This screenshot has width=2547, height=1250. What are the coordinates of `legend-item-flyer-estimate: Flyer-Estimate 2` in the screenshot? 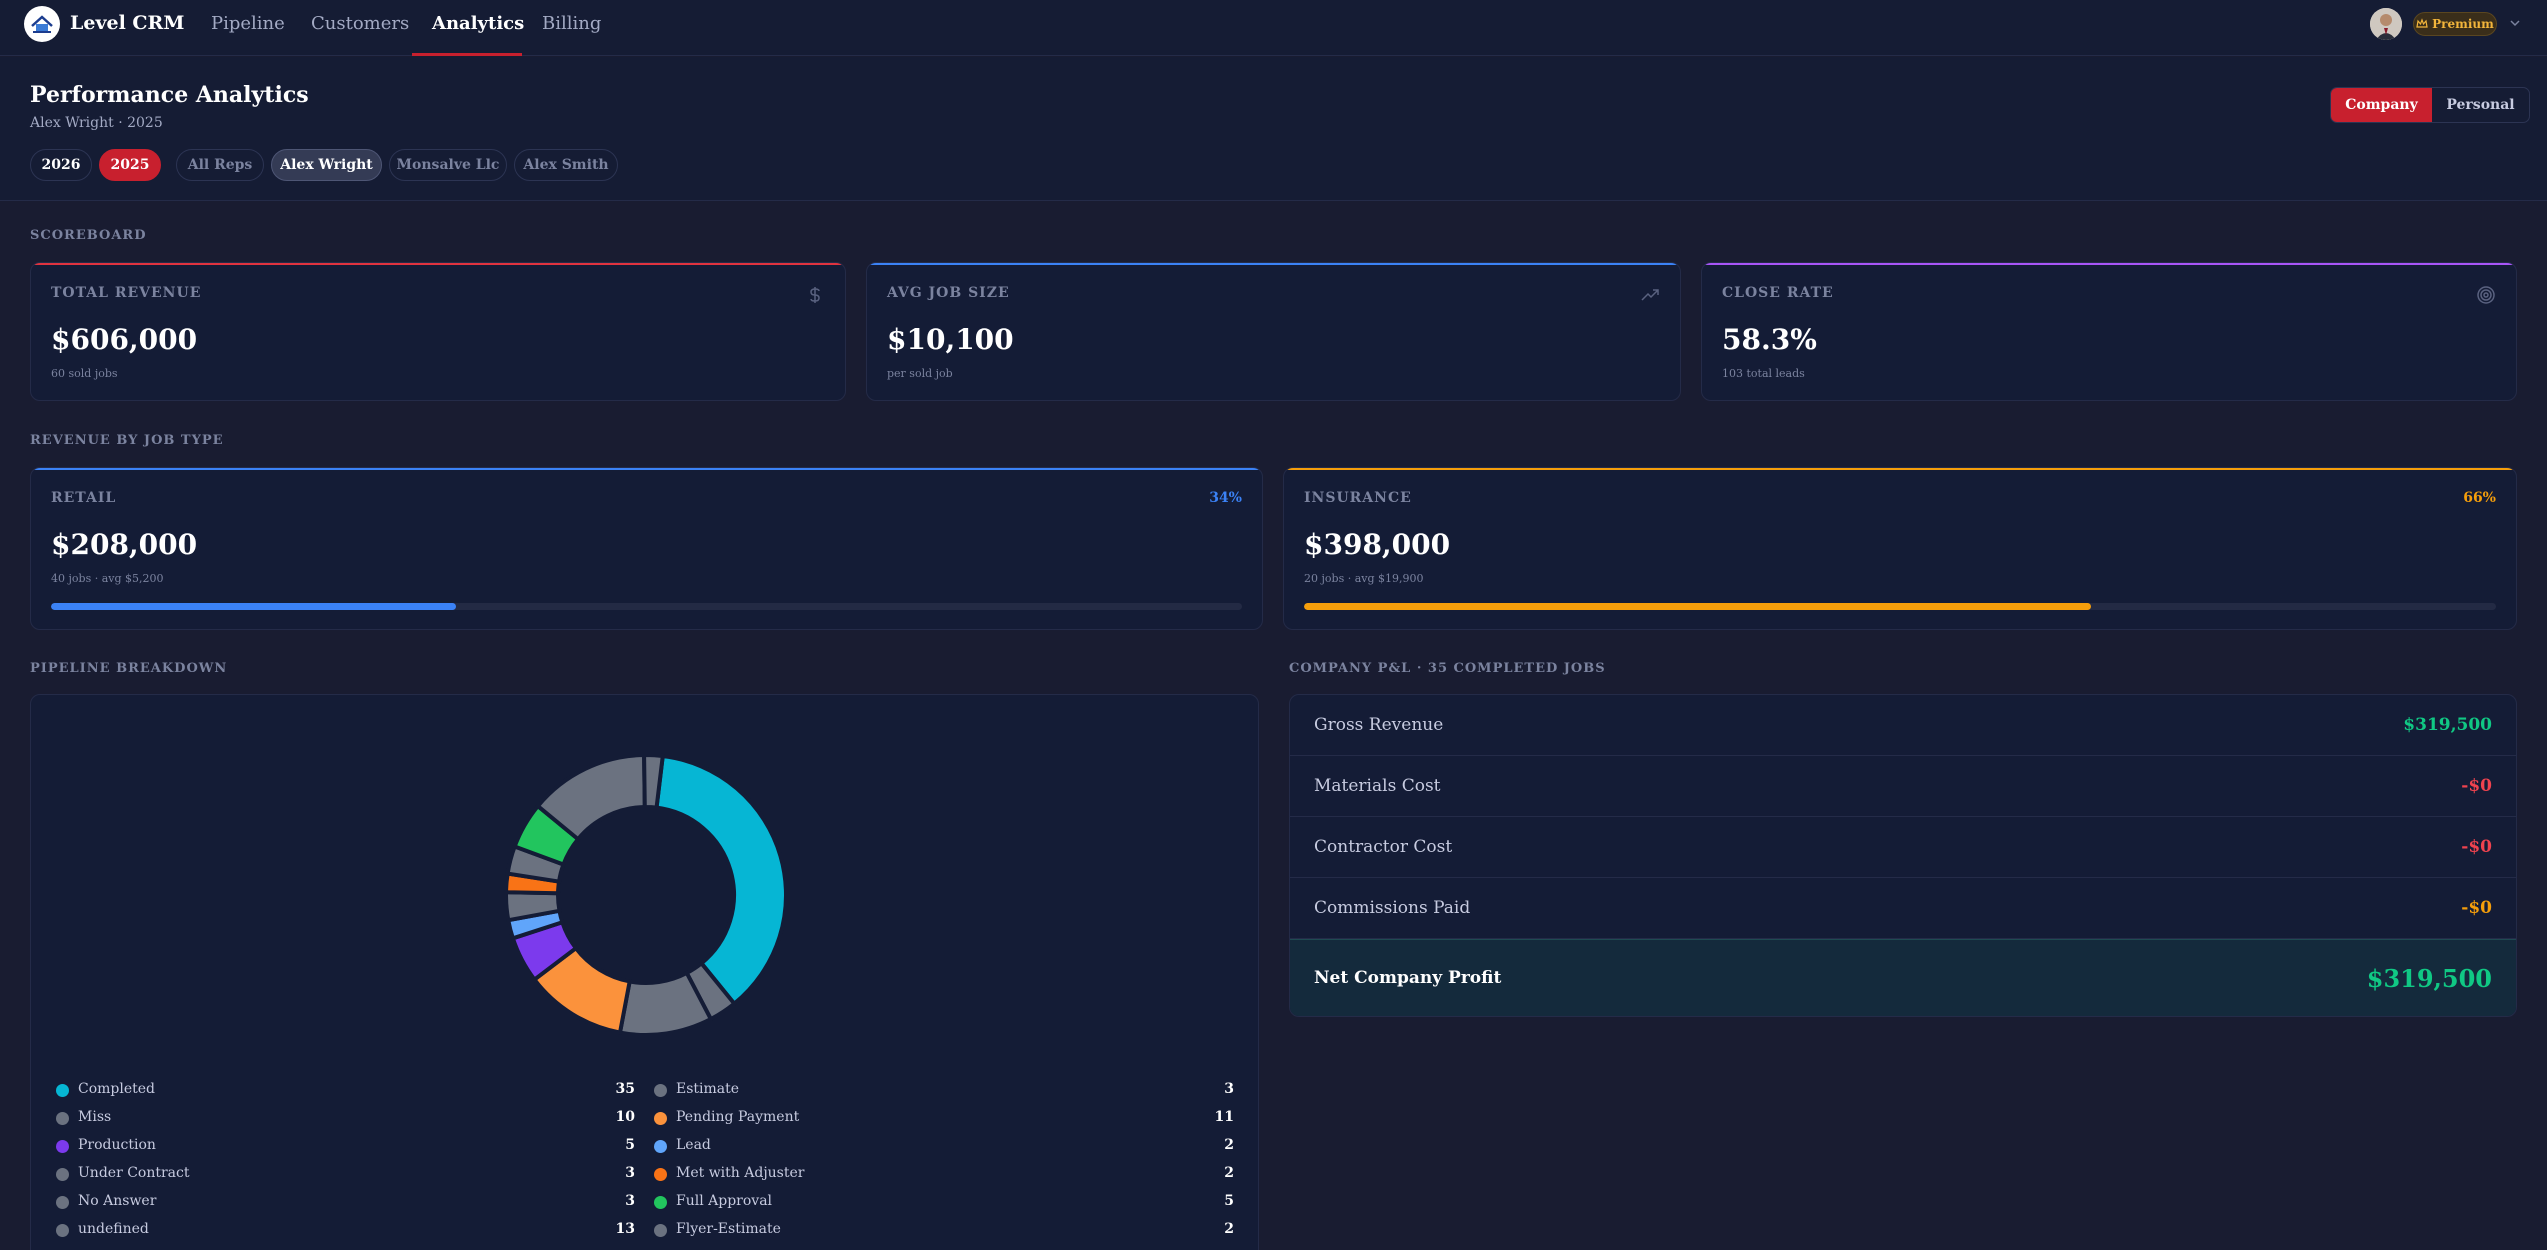 It's located at (944, 1231).